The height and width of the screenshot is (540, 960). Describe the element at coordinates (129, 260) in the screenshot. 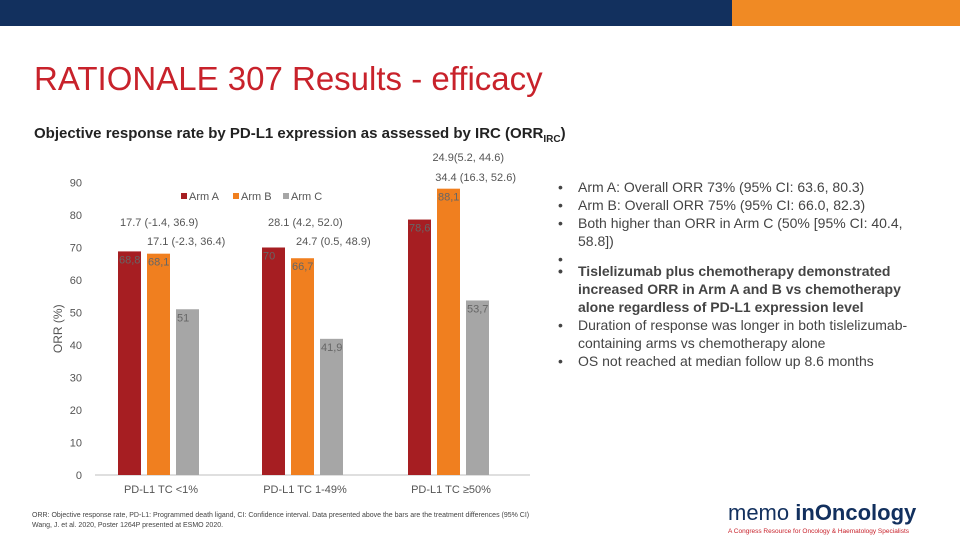

I see `data-label: 68,8` at that location.